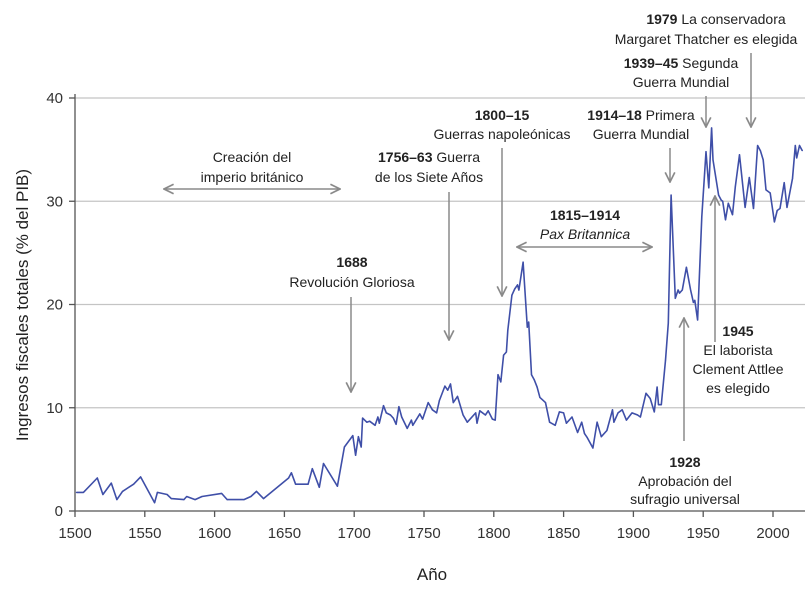 This screenshot has height=594, width=810. I want to click on annotation-text: Pax Britannica, so click(585, 234).